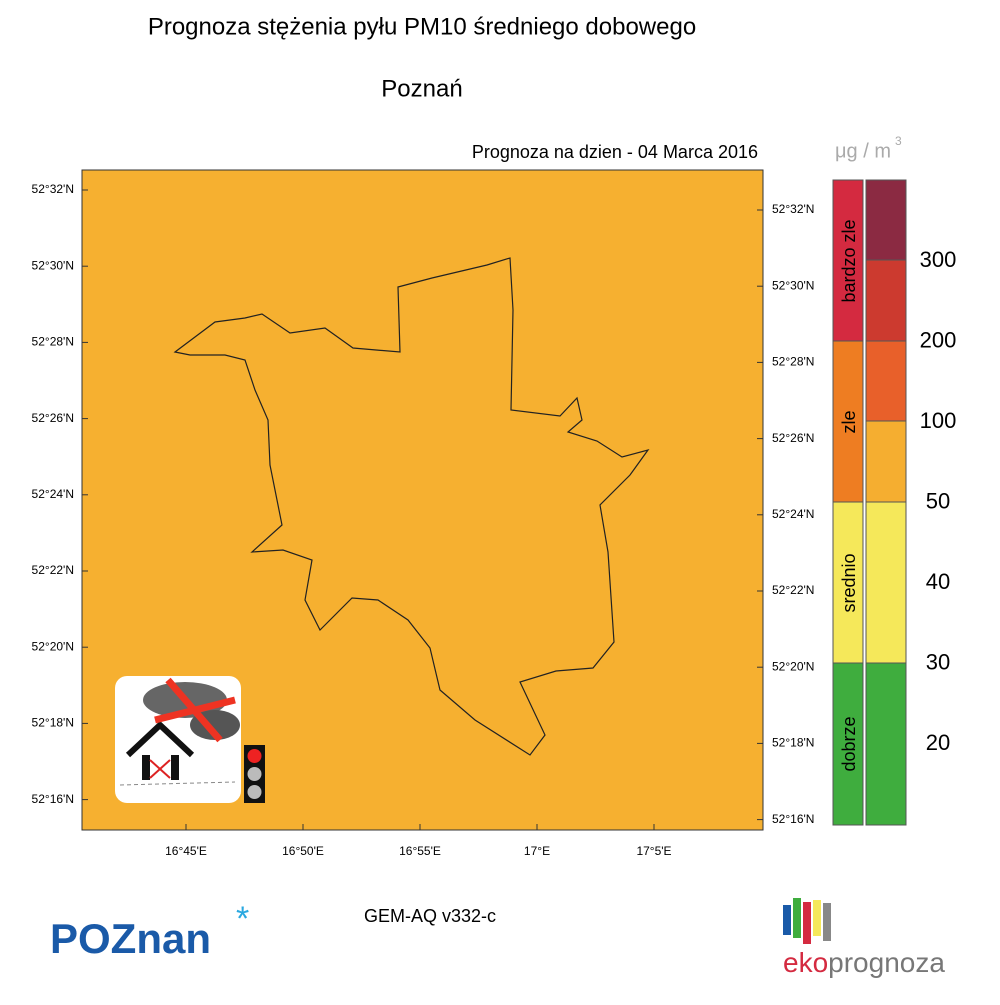 This screenshot has height=1005, width=1000. What do you see at coordinates (303, 851) in the screenshot?
I see `lon-label: 16°50'E` at bounding box center [303, 851].